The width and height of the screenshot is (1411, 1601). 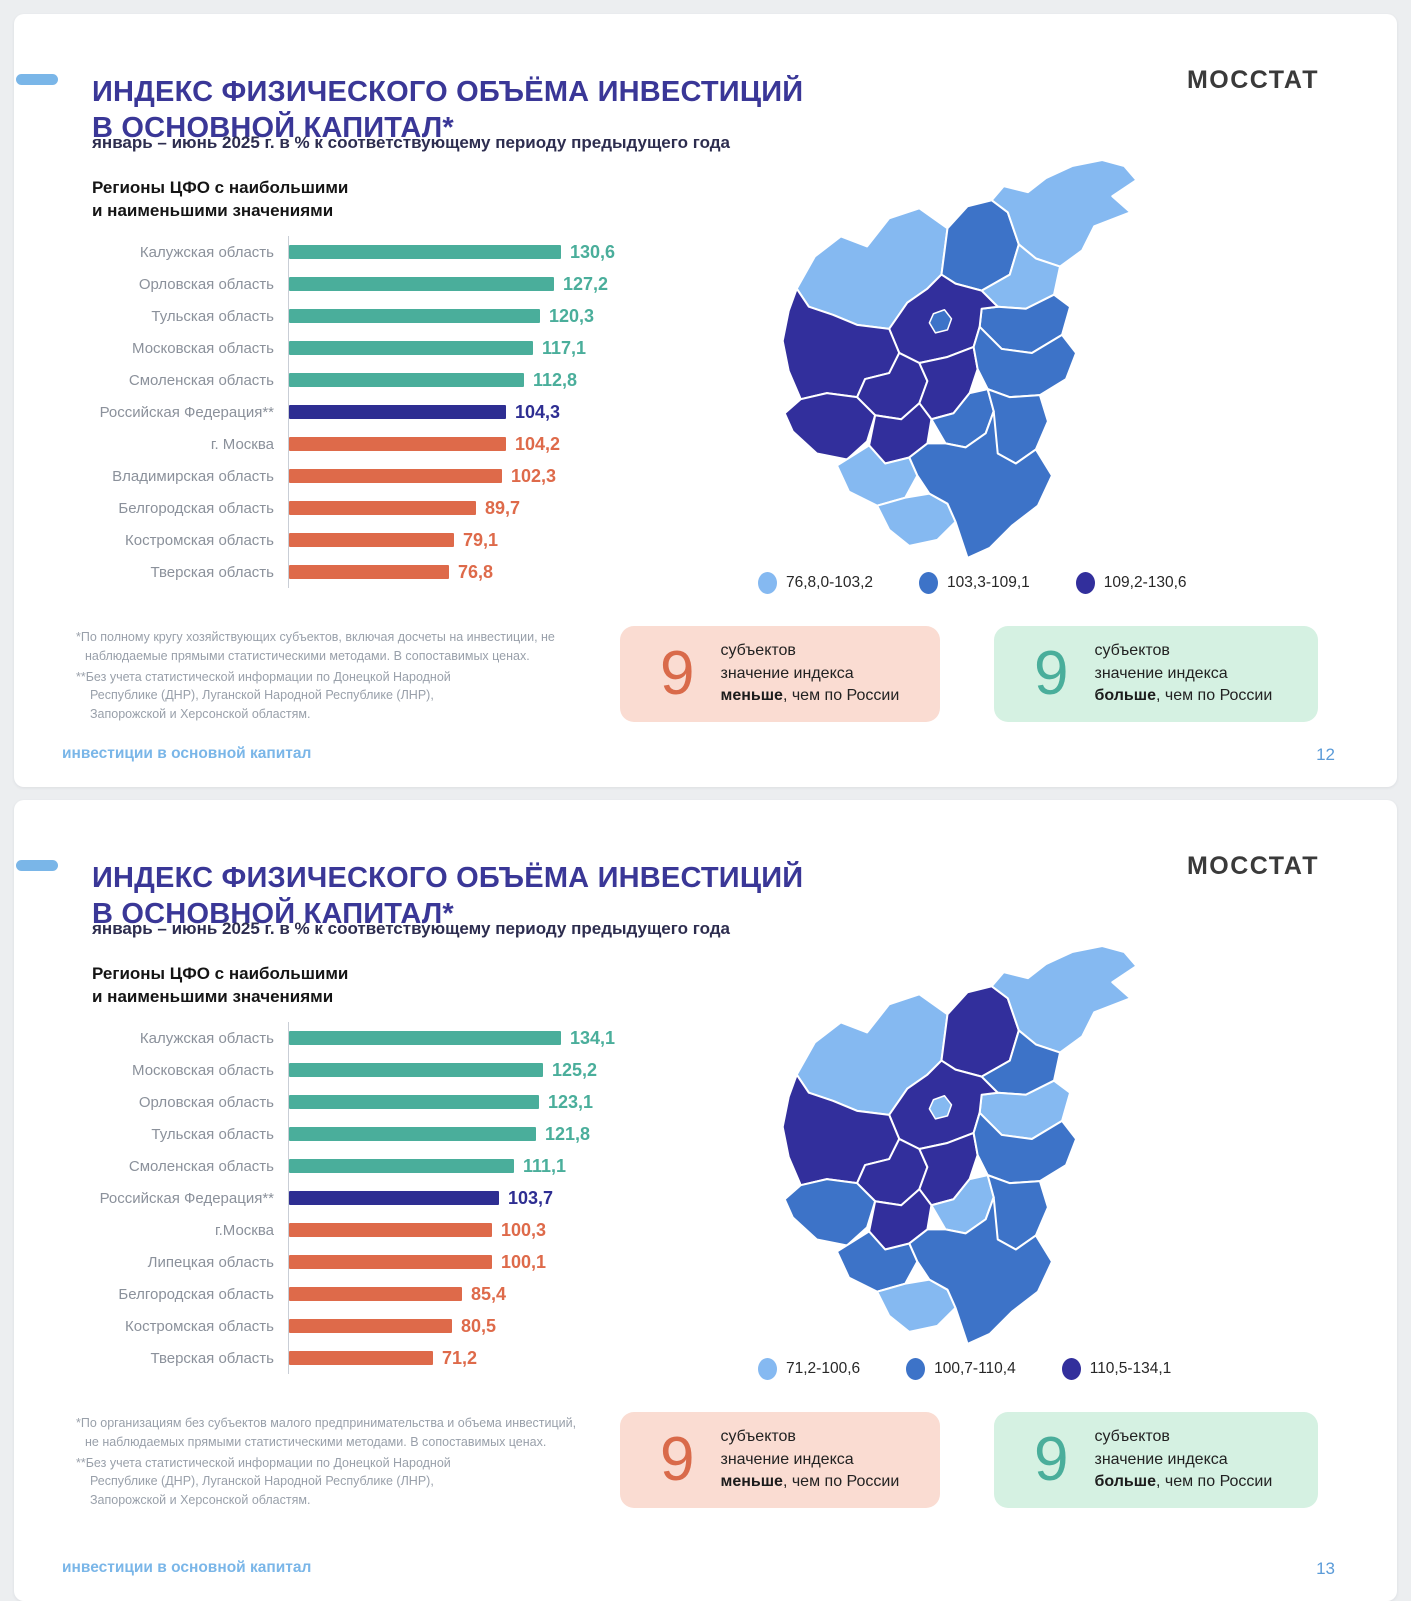 I want to click on bar-zone: 130,6, so click(x=469, y=252).